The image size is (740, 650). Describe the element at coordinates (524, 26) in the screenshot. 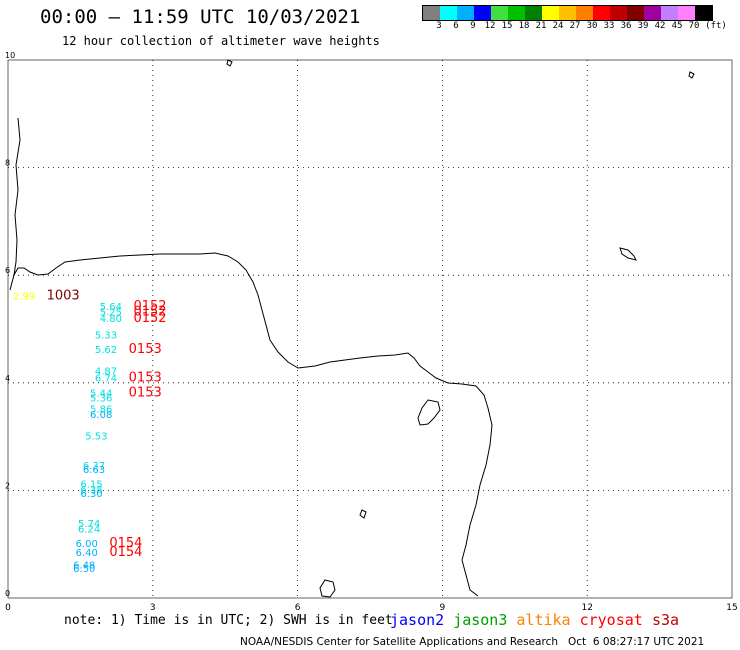

I see `legend-label: 18` at that location.